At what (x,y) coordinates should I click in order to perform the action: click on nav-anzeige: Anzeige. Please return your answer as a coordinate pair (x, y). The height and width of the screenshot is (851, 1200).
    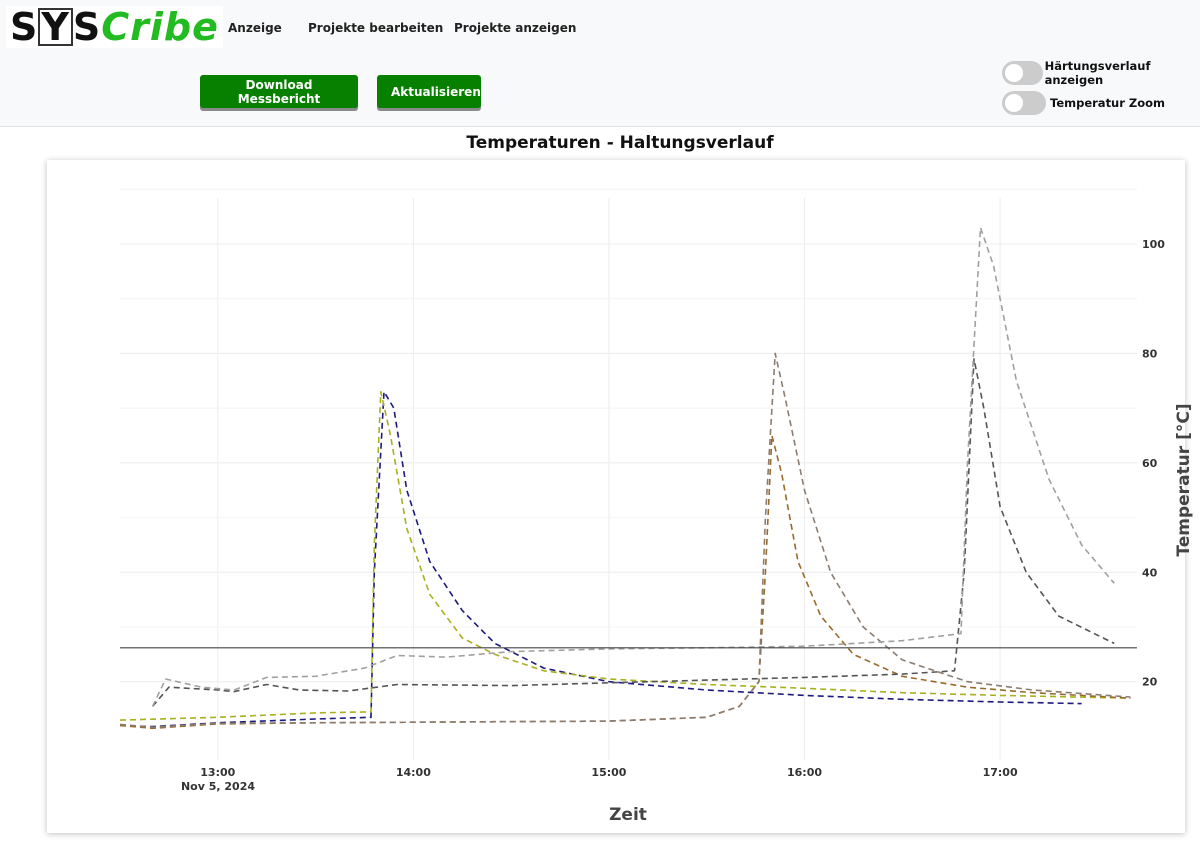
    Looking at the image, I should click on (255, 28).